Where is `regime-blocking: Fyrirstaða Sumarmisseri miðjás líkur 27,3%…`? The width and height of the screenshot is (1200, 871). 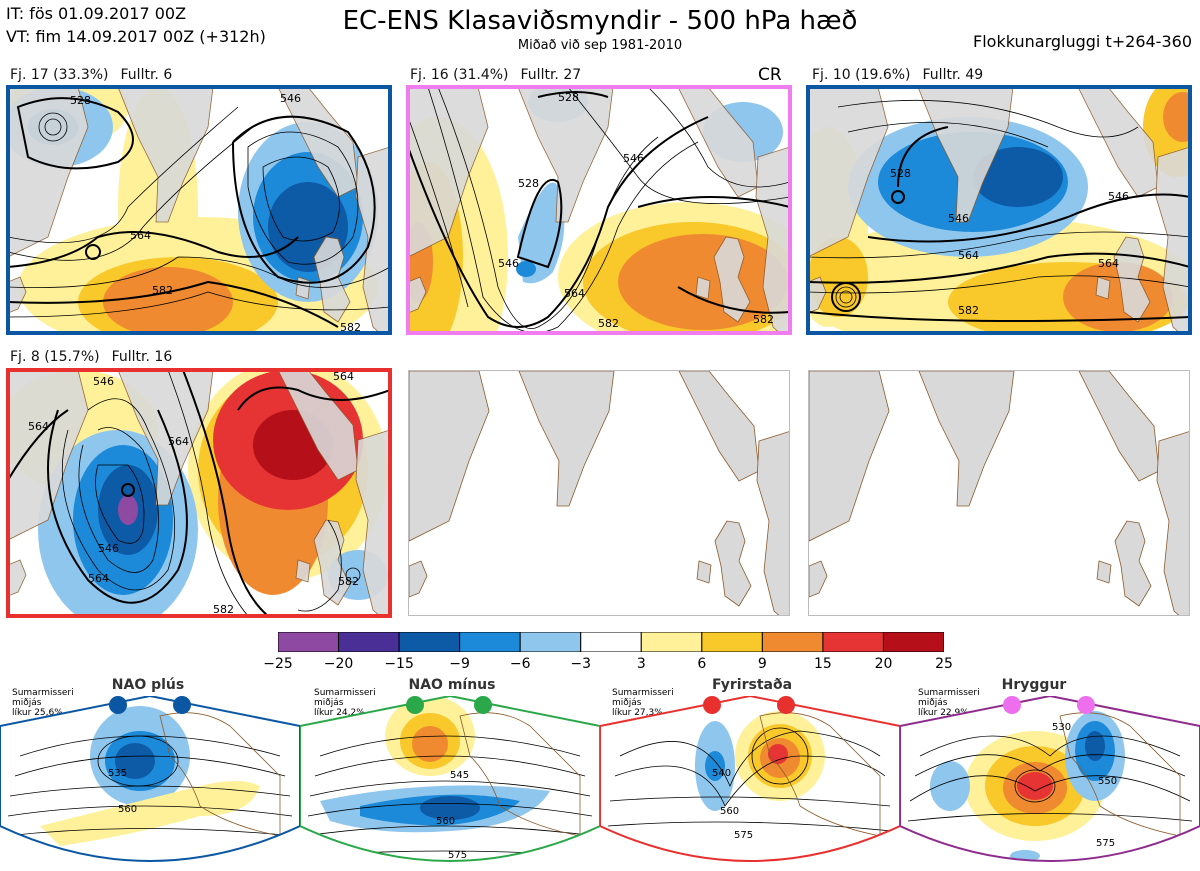
regime-blocking: Fyrirstaða Sumarmisseri miðjás líkur 27,3%… is located at coordinates (750, 773).